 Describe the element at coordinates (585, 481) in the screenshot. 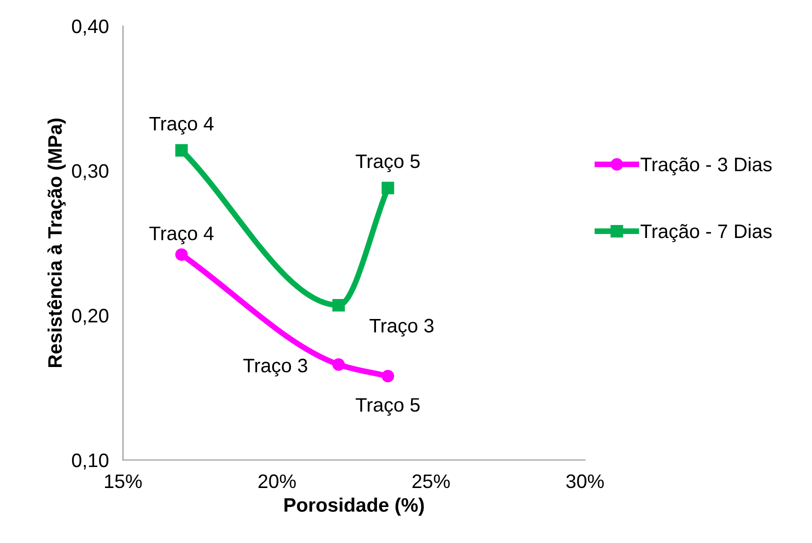

I see `x-tick-label: 30%` at that location.